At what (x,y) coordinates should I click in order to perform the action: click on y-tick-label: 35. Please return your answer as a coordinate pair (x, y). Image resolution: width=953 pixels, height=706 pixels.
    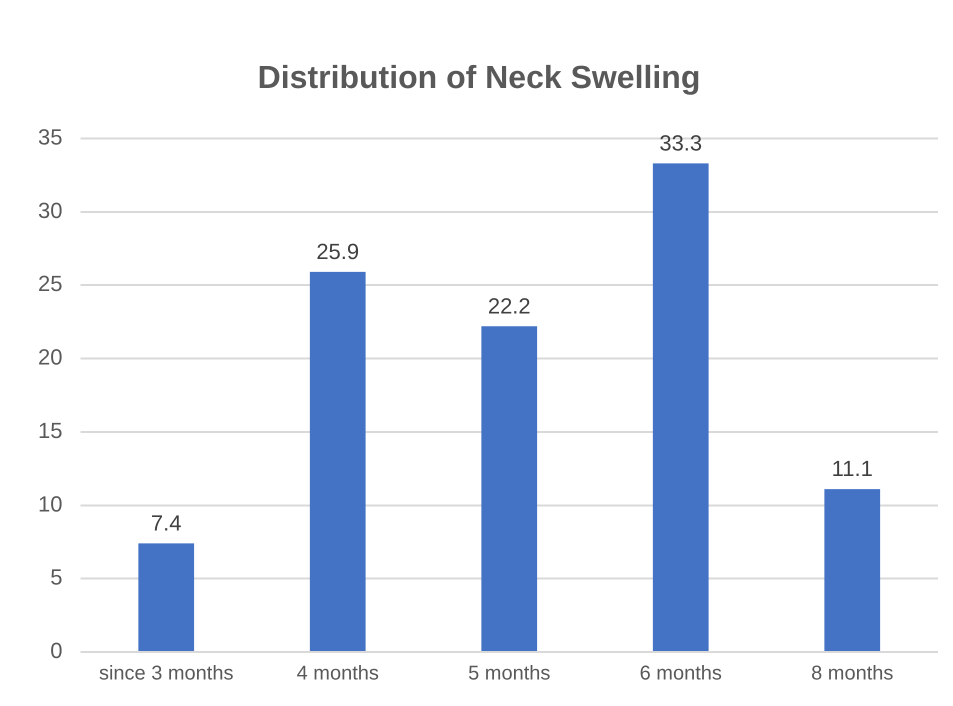
    Looking at the image, I should click on (50, 137).